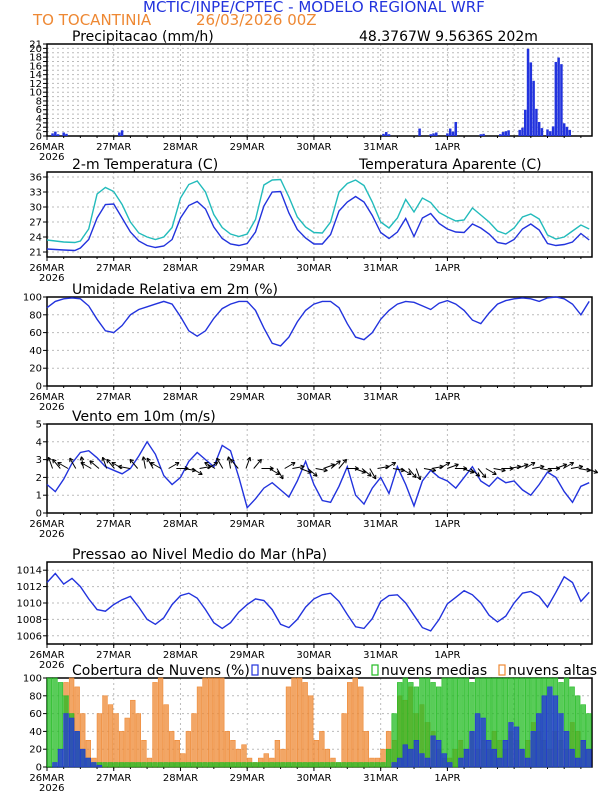 This screenshot has height=792, width=612. What do you see at coordinates (447, 147) in the screenshot?
I see `precip-xtick-label: 1APR` at bounding box center [447, 147].